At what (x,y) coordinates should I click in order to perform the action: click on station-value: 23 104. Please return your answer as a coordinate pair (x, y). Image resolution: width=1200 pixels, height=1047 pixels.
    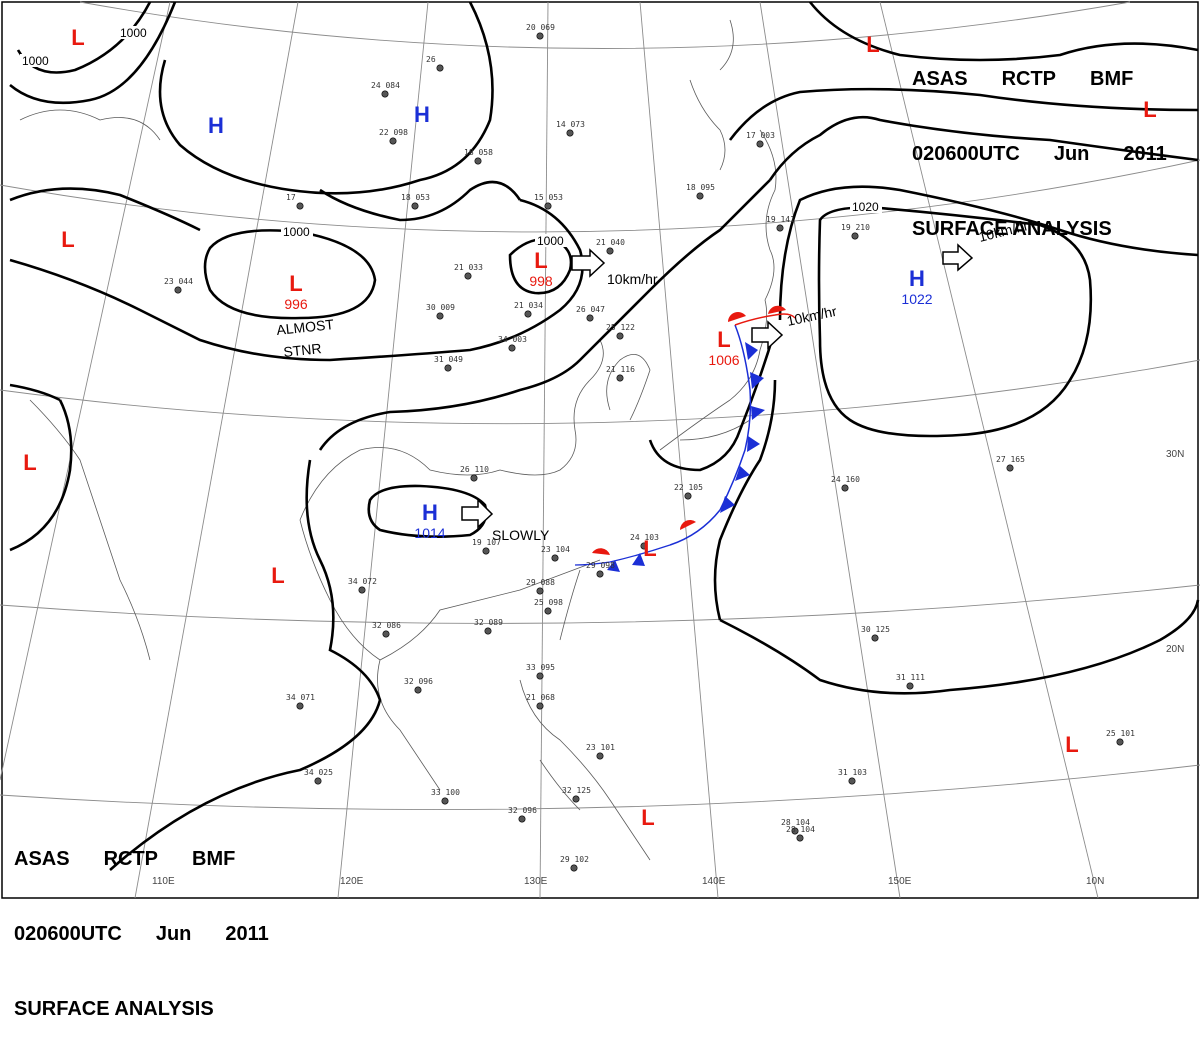
    Looking at the image, I should click on (555, 549).